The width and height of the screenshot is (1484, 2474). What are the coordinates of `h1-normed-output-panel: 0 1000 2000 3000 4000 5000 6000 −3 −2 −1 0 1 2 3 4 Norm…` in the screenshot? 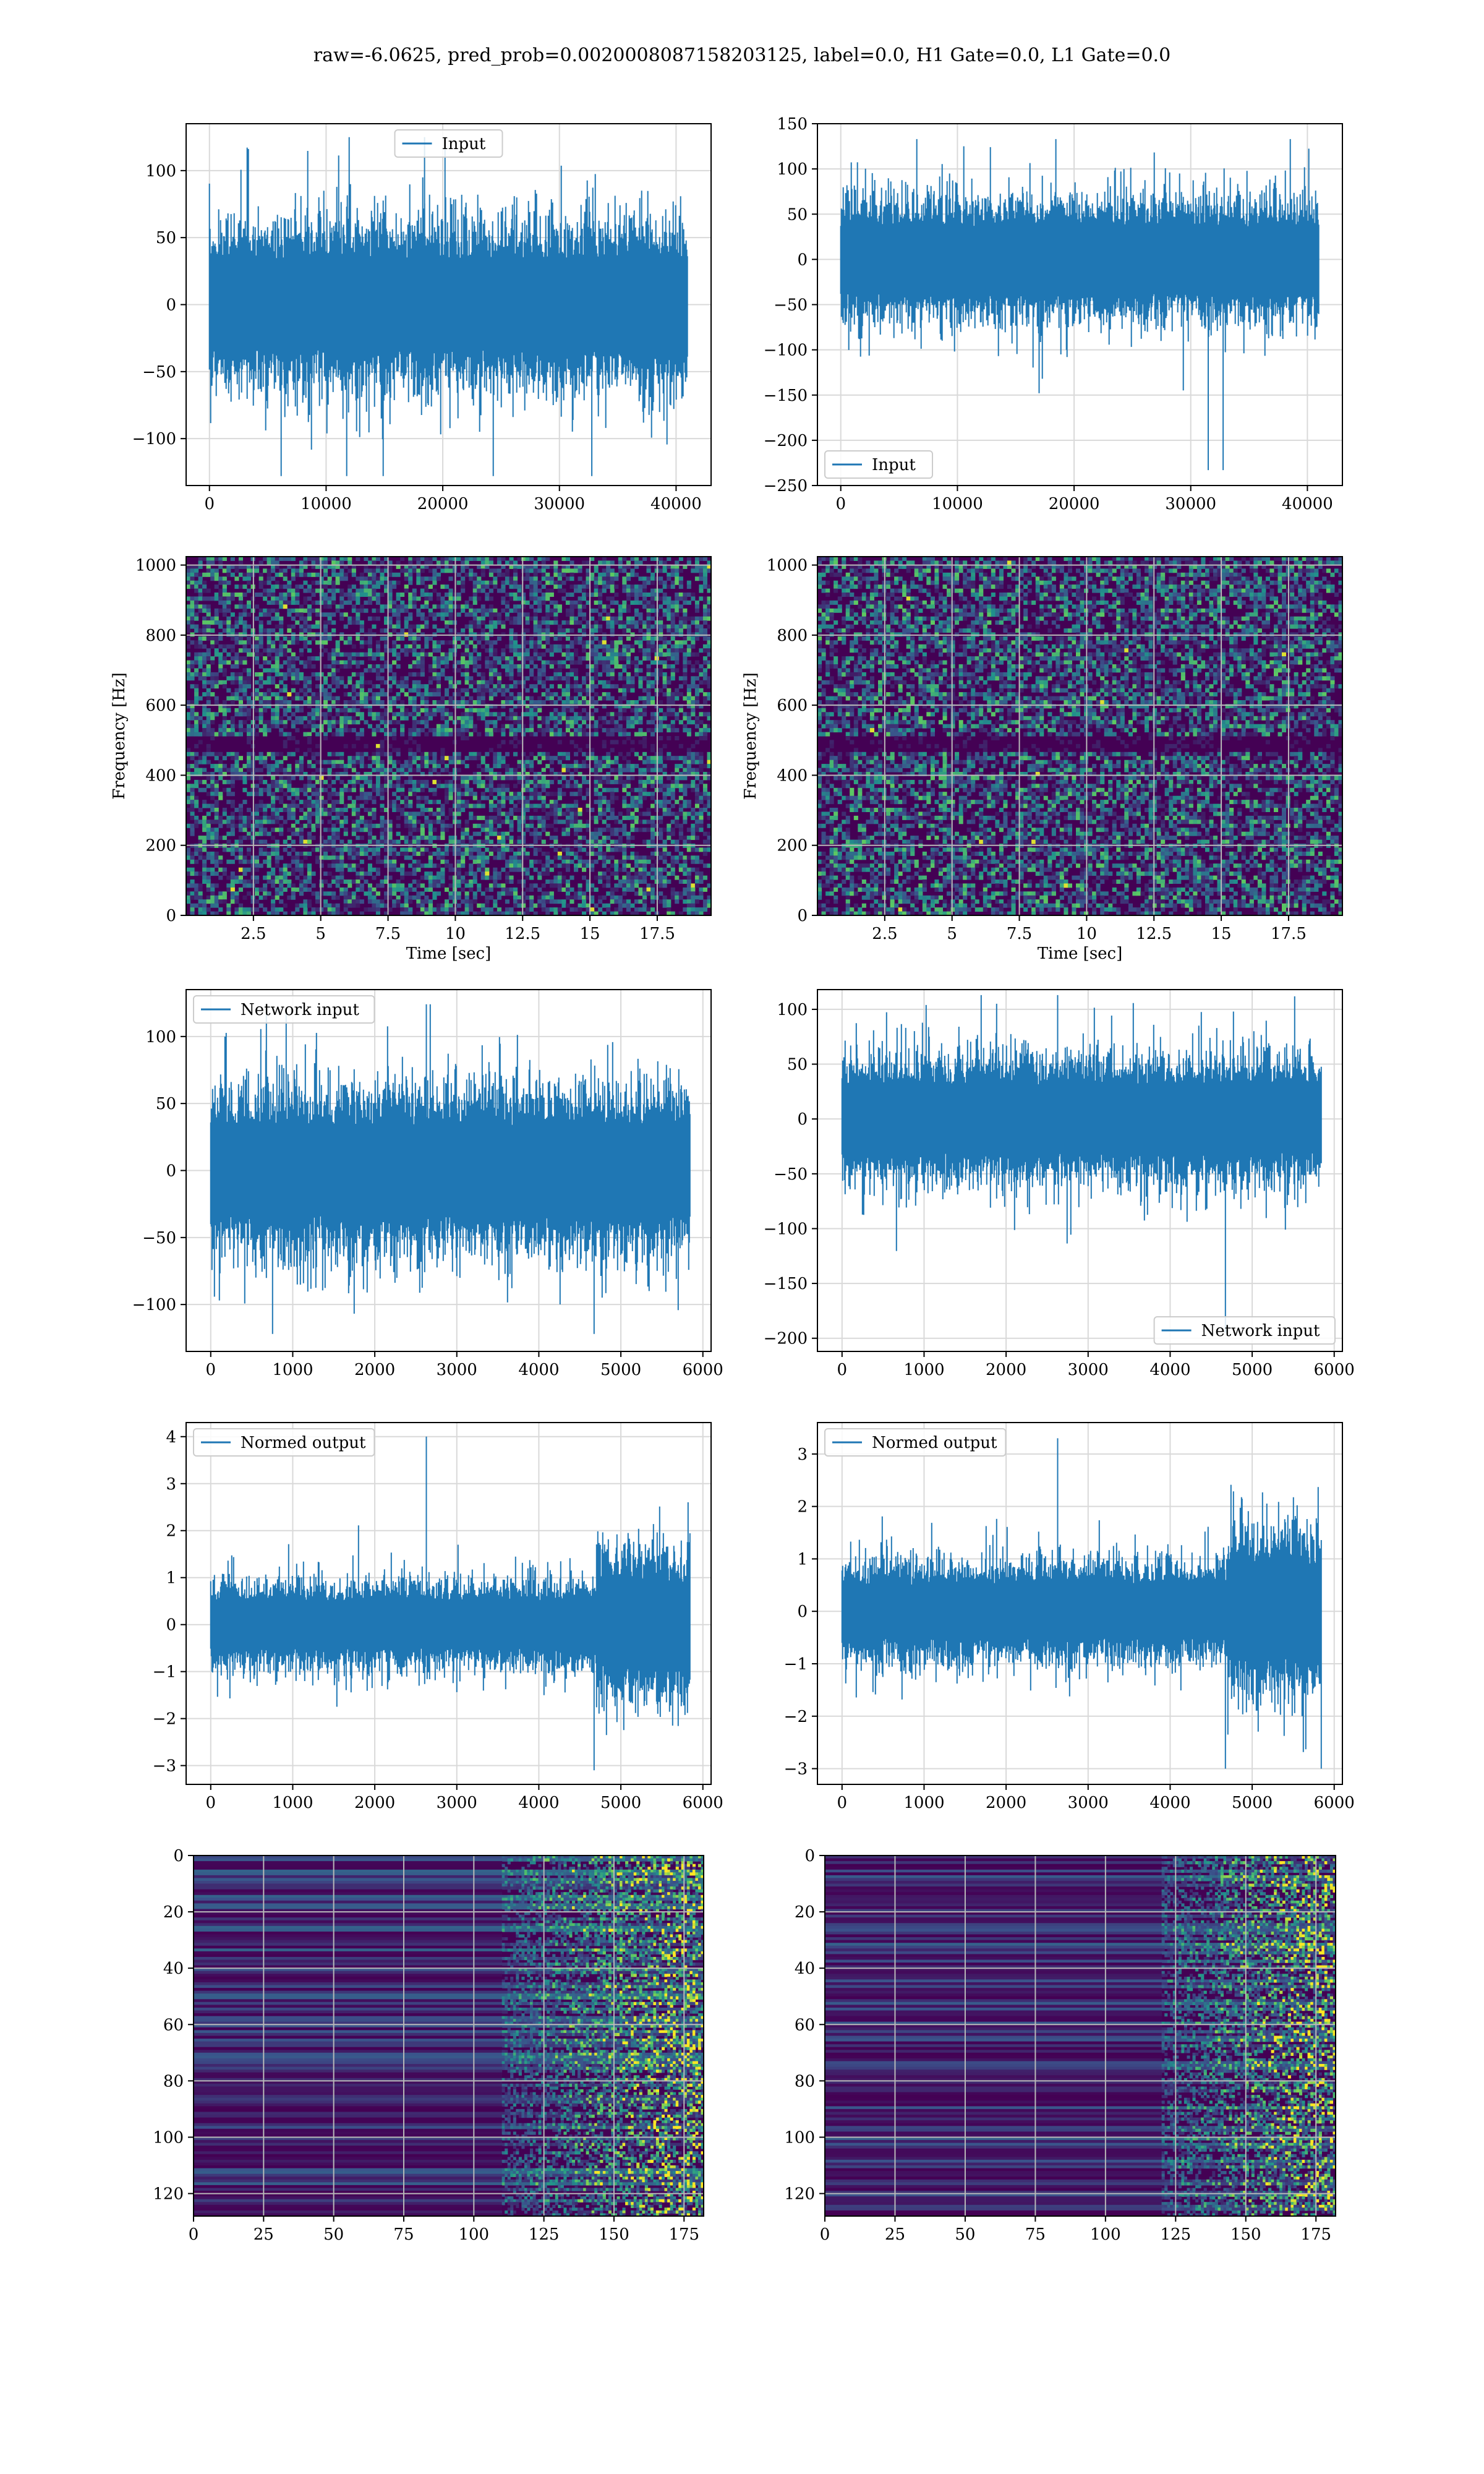 It's located at (438, 1617).